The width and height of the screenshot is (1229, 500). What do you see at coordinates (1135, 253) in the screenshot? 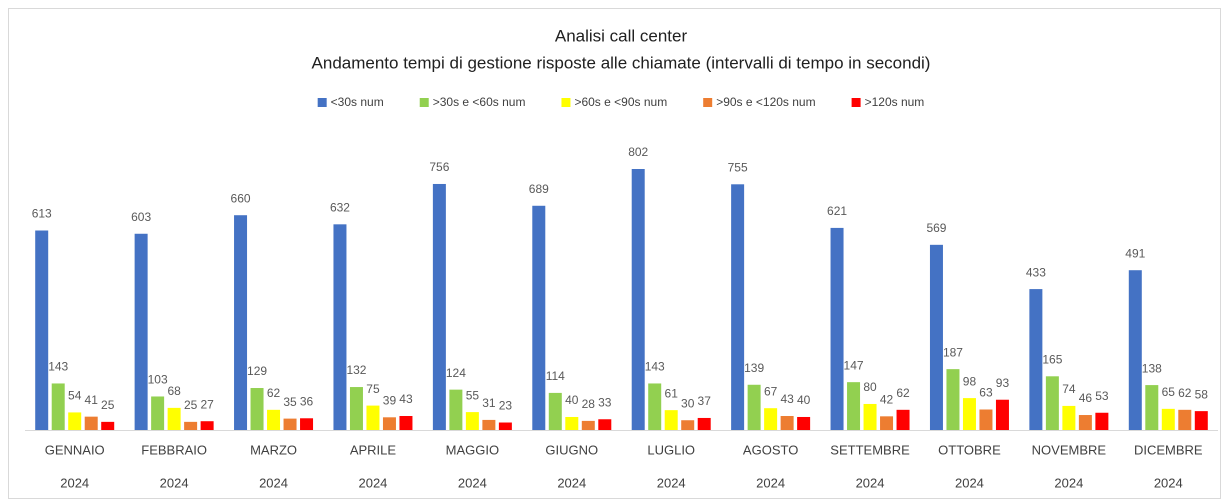
I see `value-label: 491` at bounding box center [1135, 253].